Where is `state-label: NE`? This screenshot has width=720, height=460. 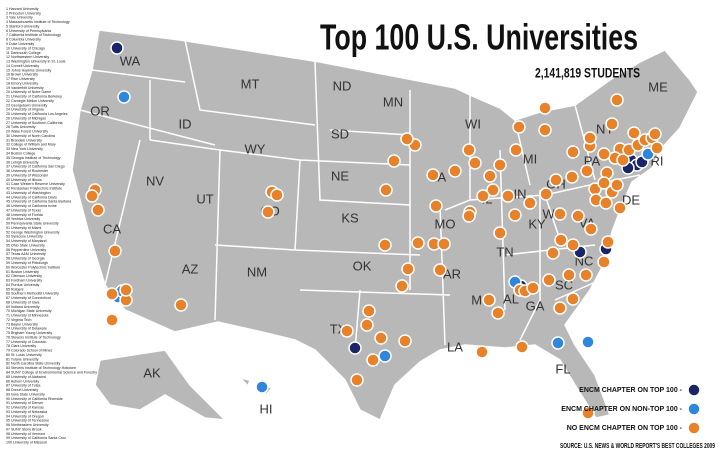 state-label: NE is located at coordinates (340, 175).